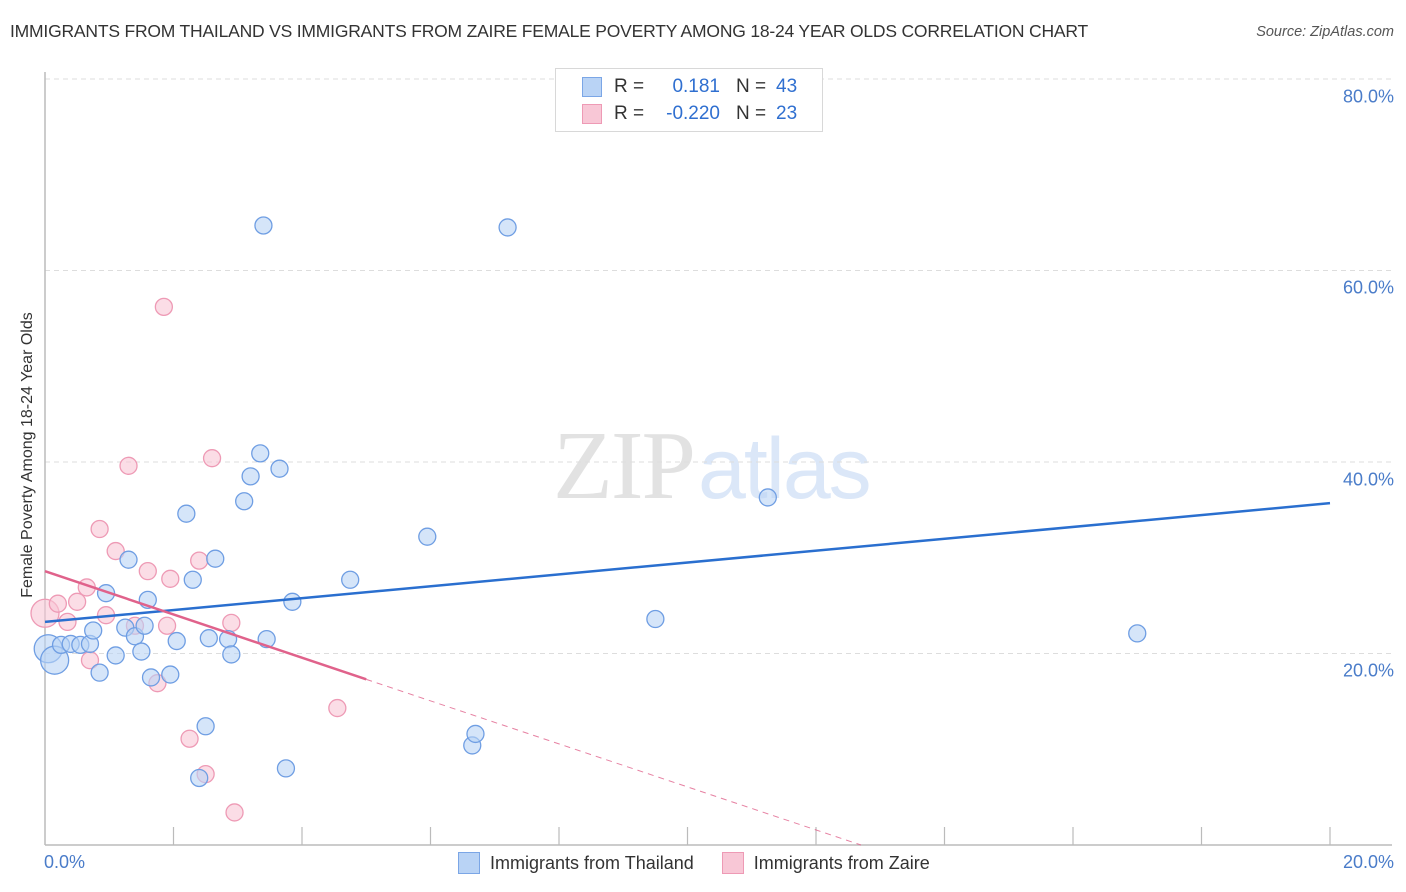 The image size is (1406, 892). I want to click on x-tick-min: 0.0%, so click(65, 862).